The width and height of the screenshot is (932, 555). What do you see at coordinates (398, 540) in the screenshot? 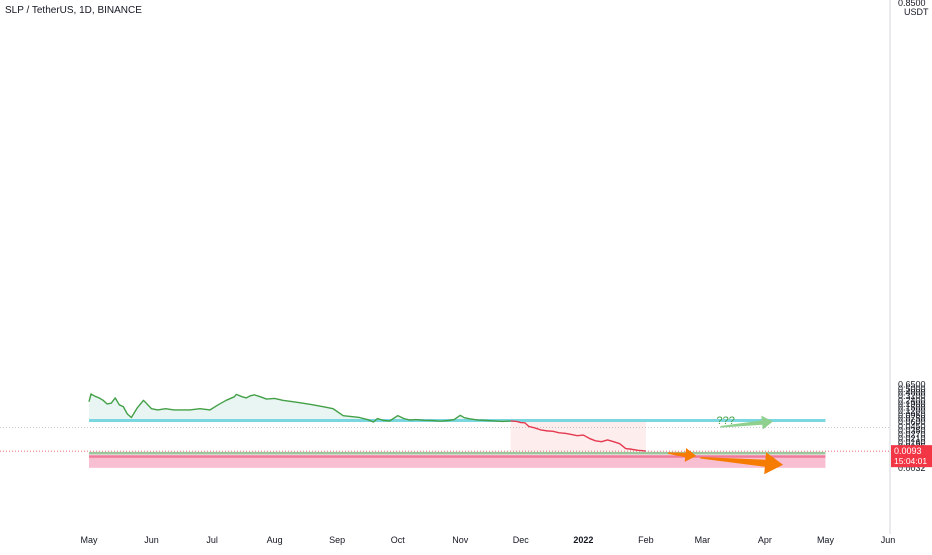
I see `x-tick-label: Oct` at bounding box center [398, 540].